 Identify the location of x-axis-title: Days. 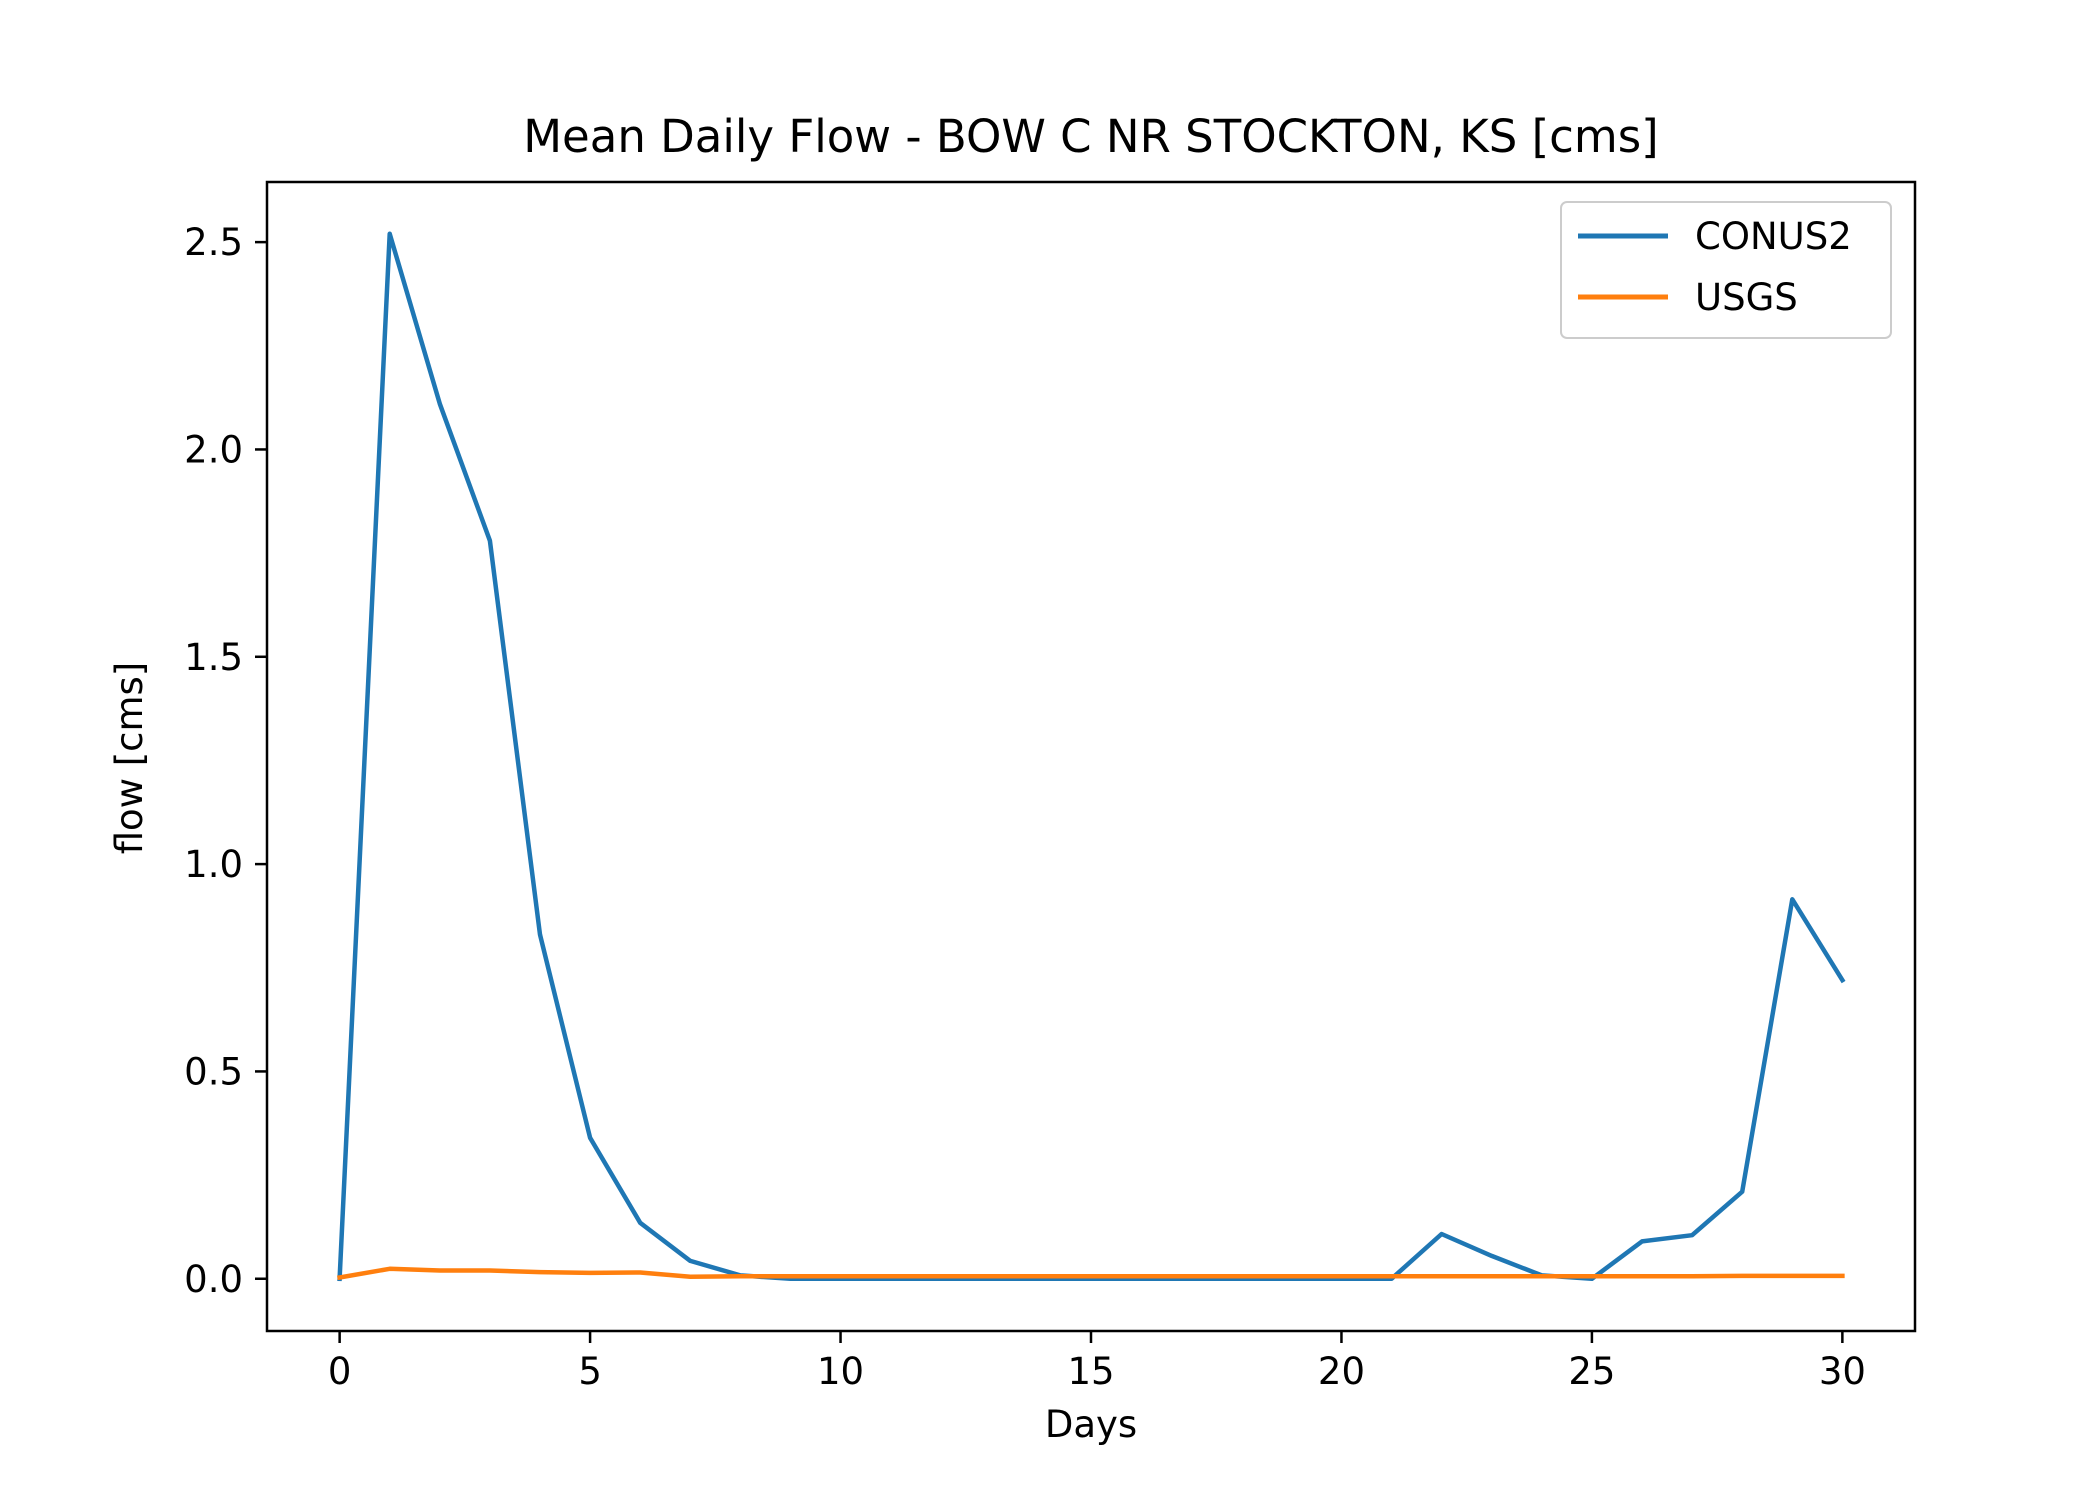
(1091, 1424).